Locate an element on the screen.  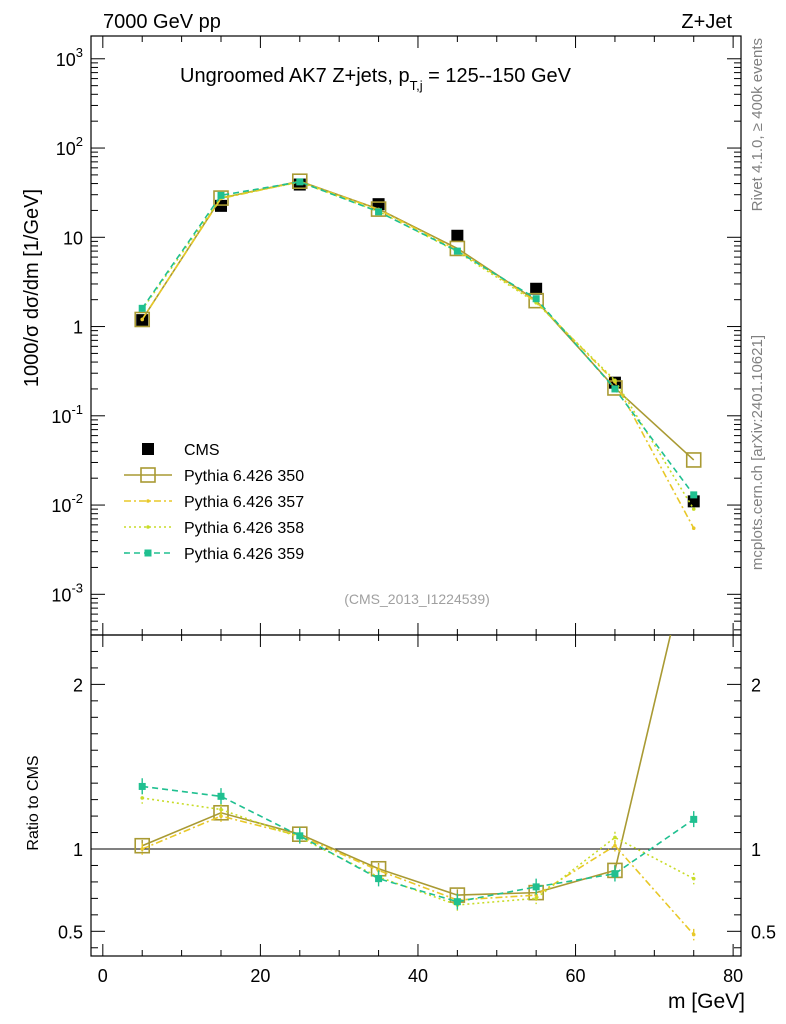
process-label: Z+Jet is located at coordinates (706, 22).